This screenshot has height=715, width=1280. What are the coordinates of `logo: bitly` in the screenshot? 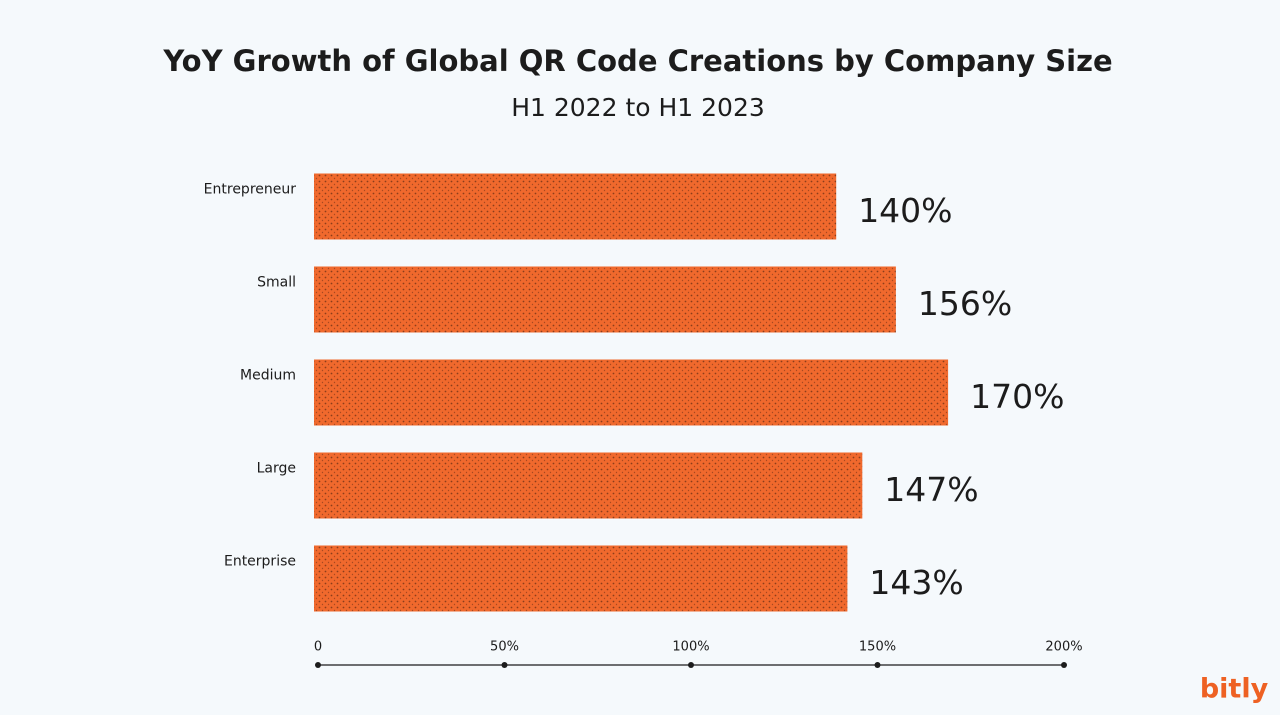 It's located at (1234, 689).